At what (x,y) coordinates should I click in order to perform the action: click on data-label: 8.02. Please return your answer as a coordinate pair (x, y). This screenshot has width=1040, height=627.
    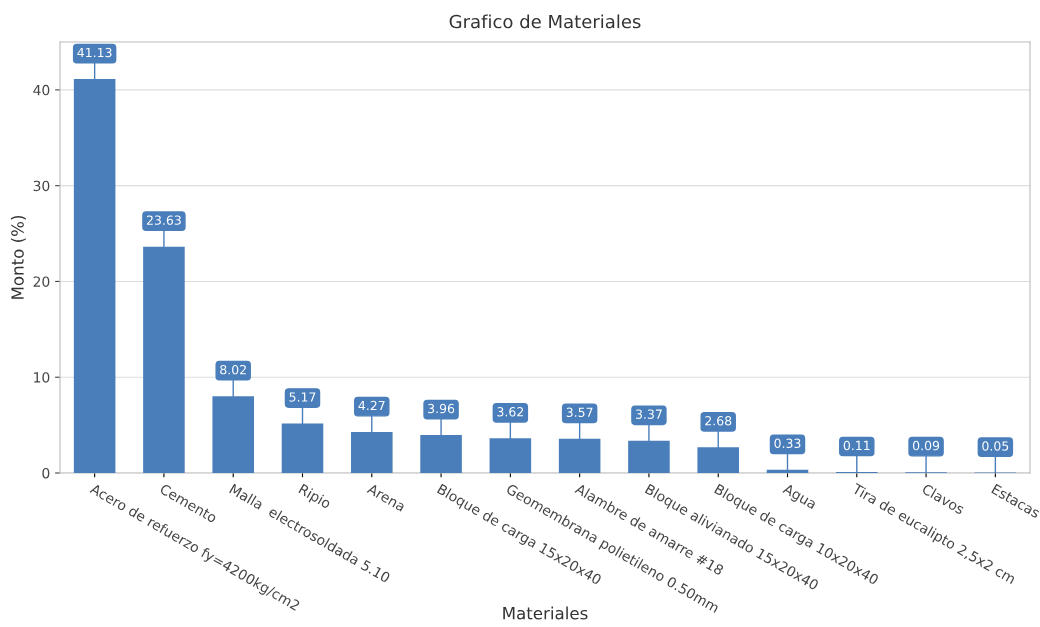
    Looking at the image, I should click on (233, 369).